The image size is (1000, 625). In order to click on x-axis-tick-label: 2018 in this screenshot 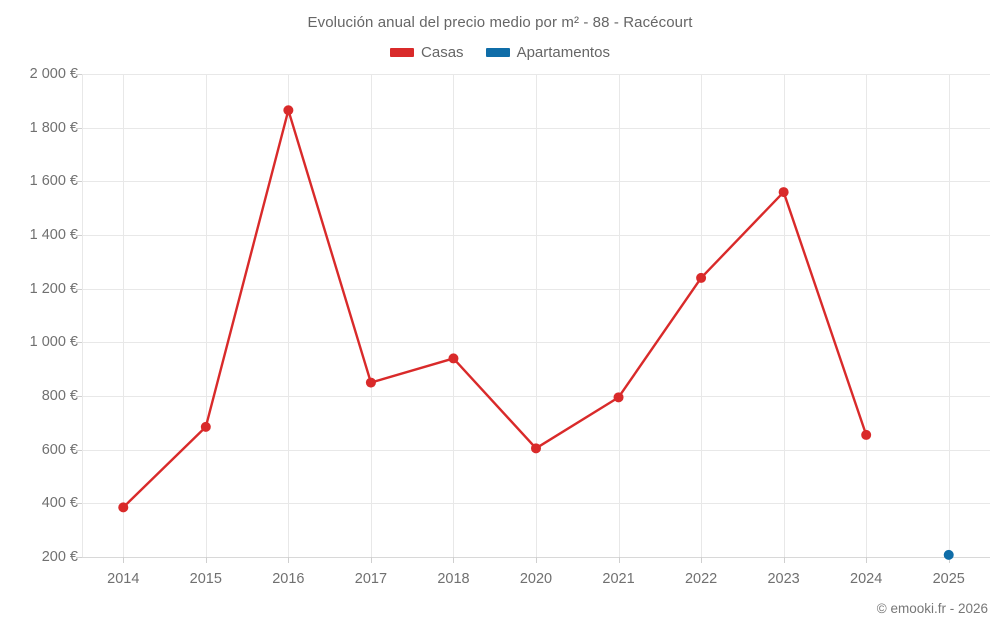, I will do `click(453, 579)`.